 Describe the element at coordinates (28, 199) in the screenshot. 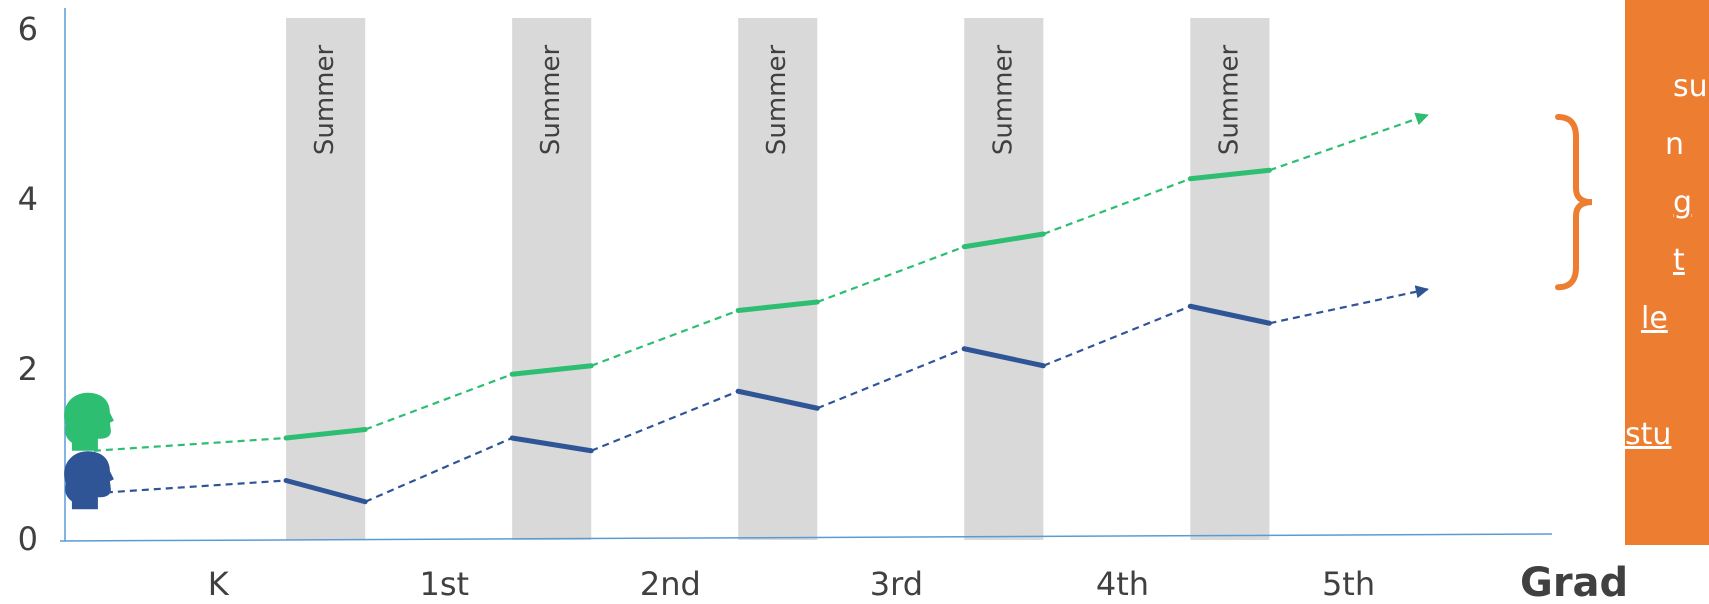

I see `y-tick-label: 4` at that location.